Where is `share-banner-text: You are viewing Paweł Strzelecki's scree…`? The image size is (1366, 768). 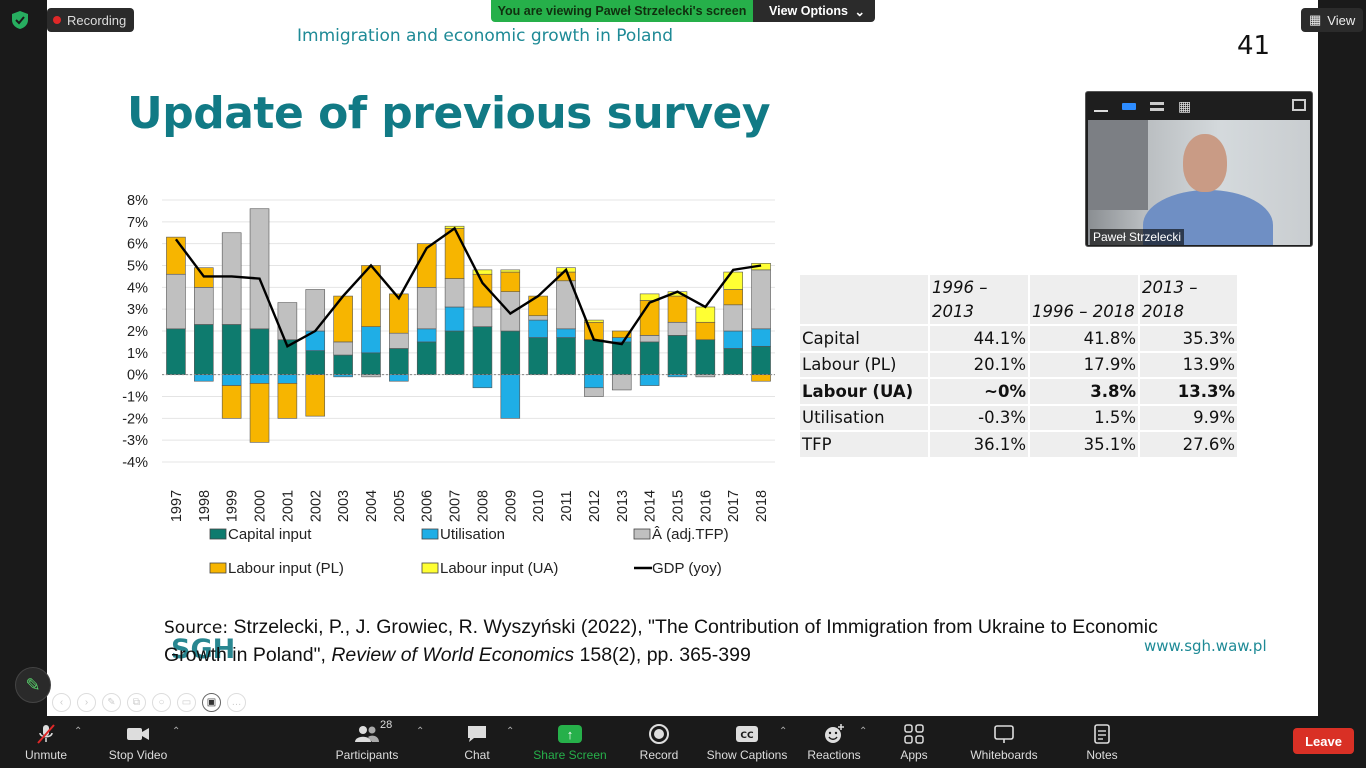
share-banner-text: You are viewing Paweł Strzelecki's scree… is located at coordinates (622, 11).